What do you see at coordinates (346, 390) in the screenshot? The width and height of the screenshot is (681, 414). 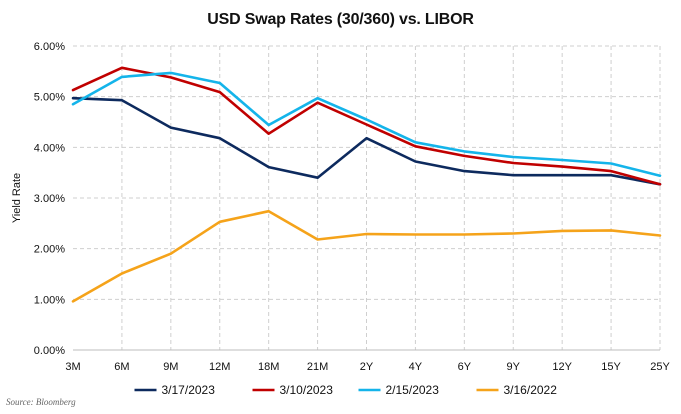 I see `legend: 3/17/2023 3/10/2023 2/15/2023 3/16/2022` at bounding box center [346, 390].